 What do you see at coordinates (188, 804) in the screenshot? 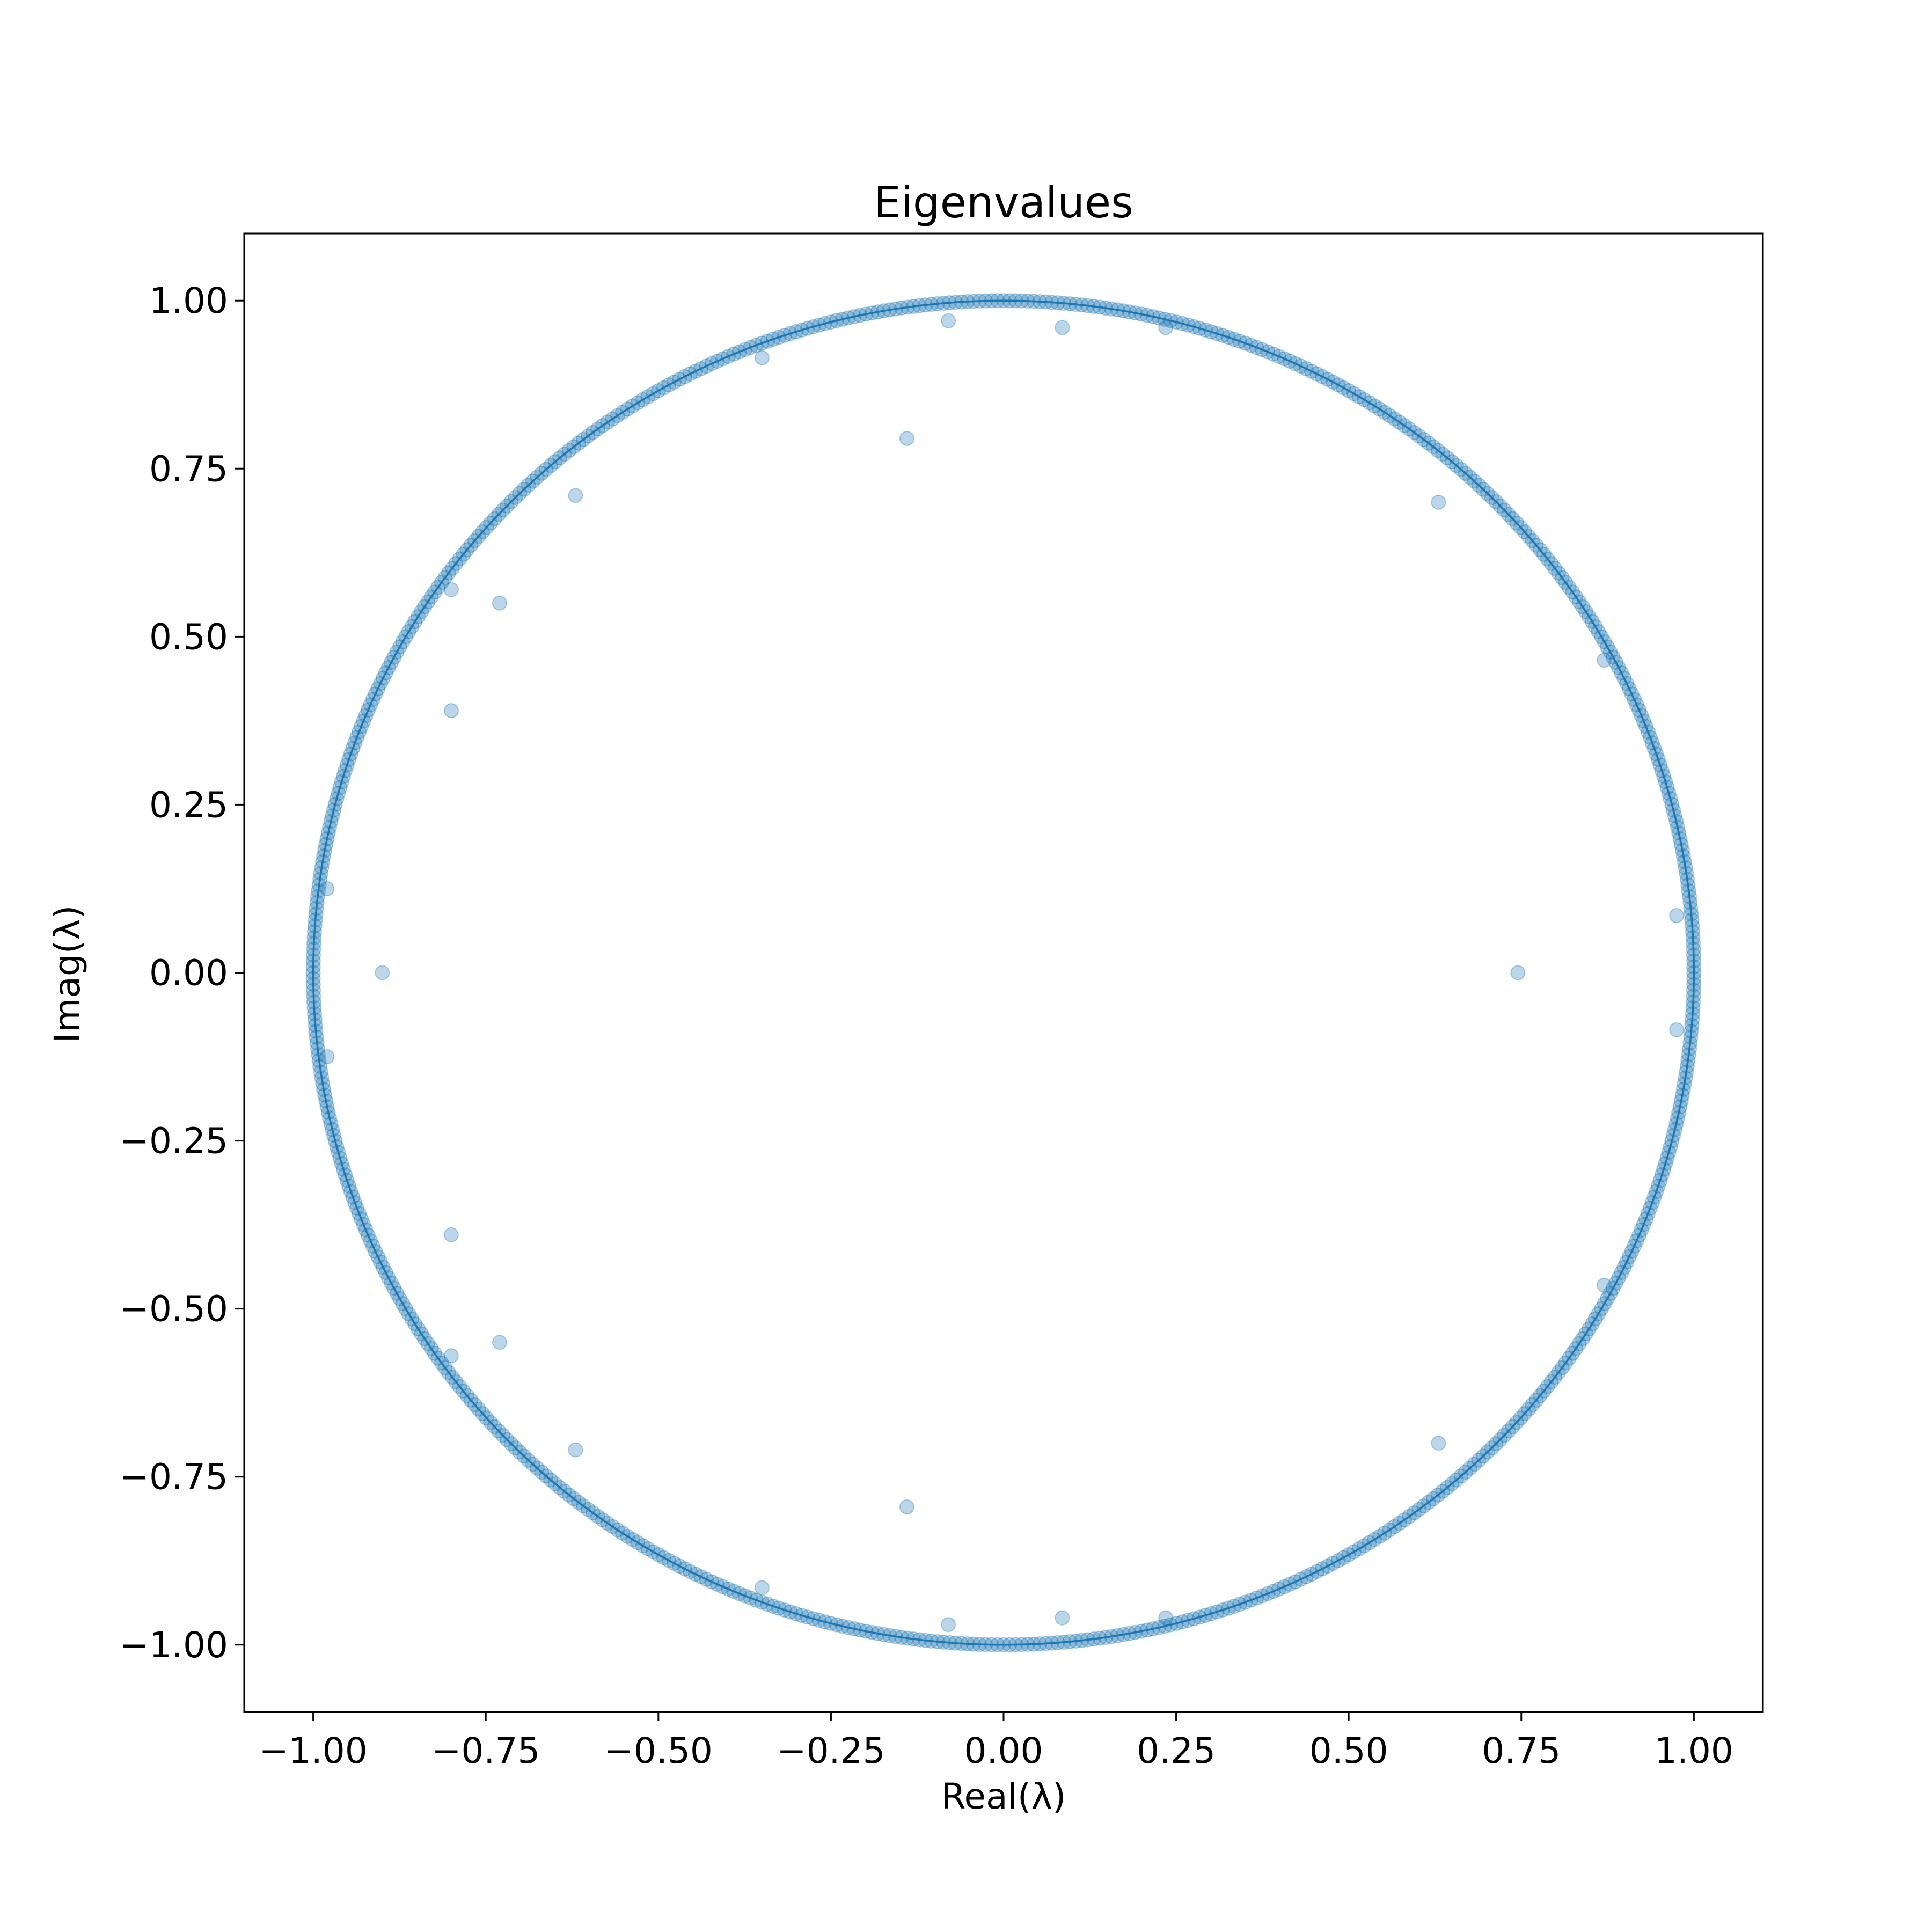
I see `y-tick-label: 0.25` at bounding box center [188, 804].